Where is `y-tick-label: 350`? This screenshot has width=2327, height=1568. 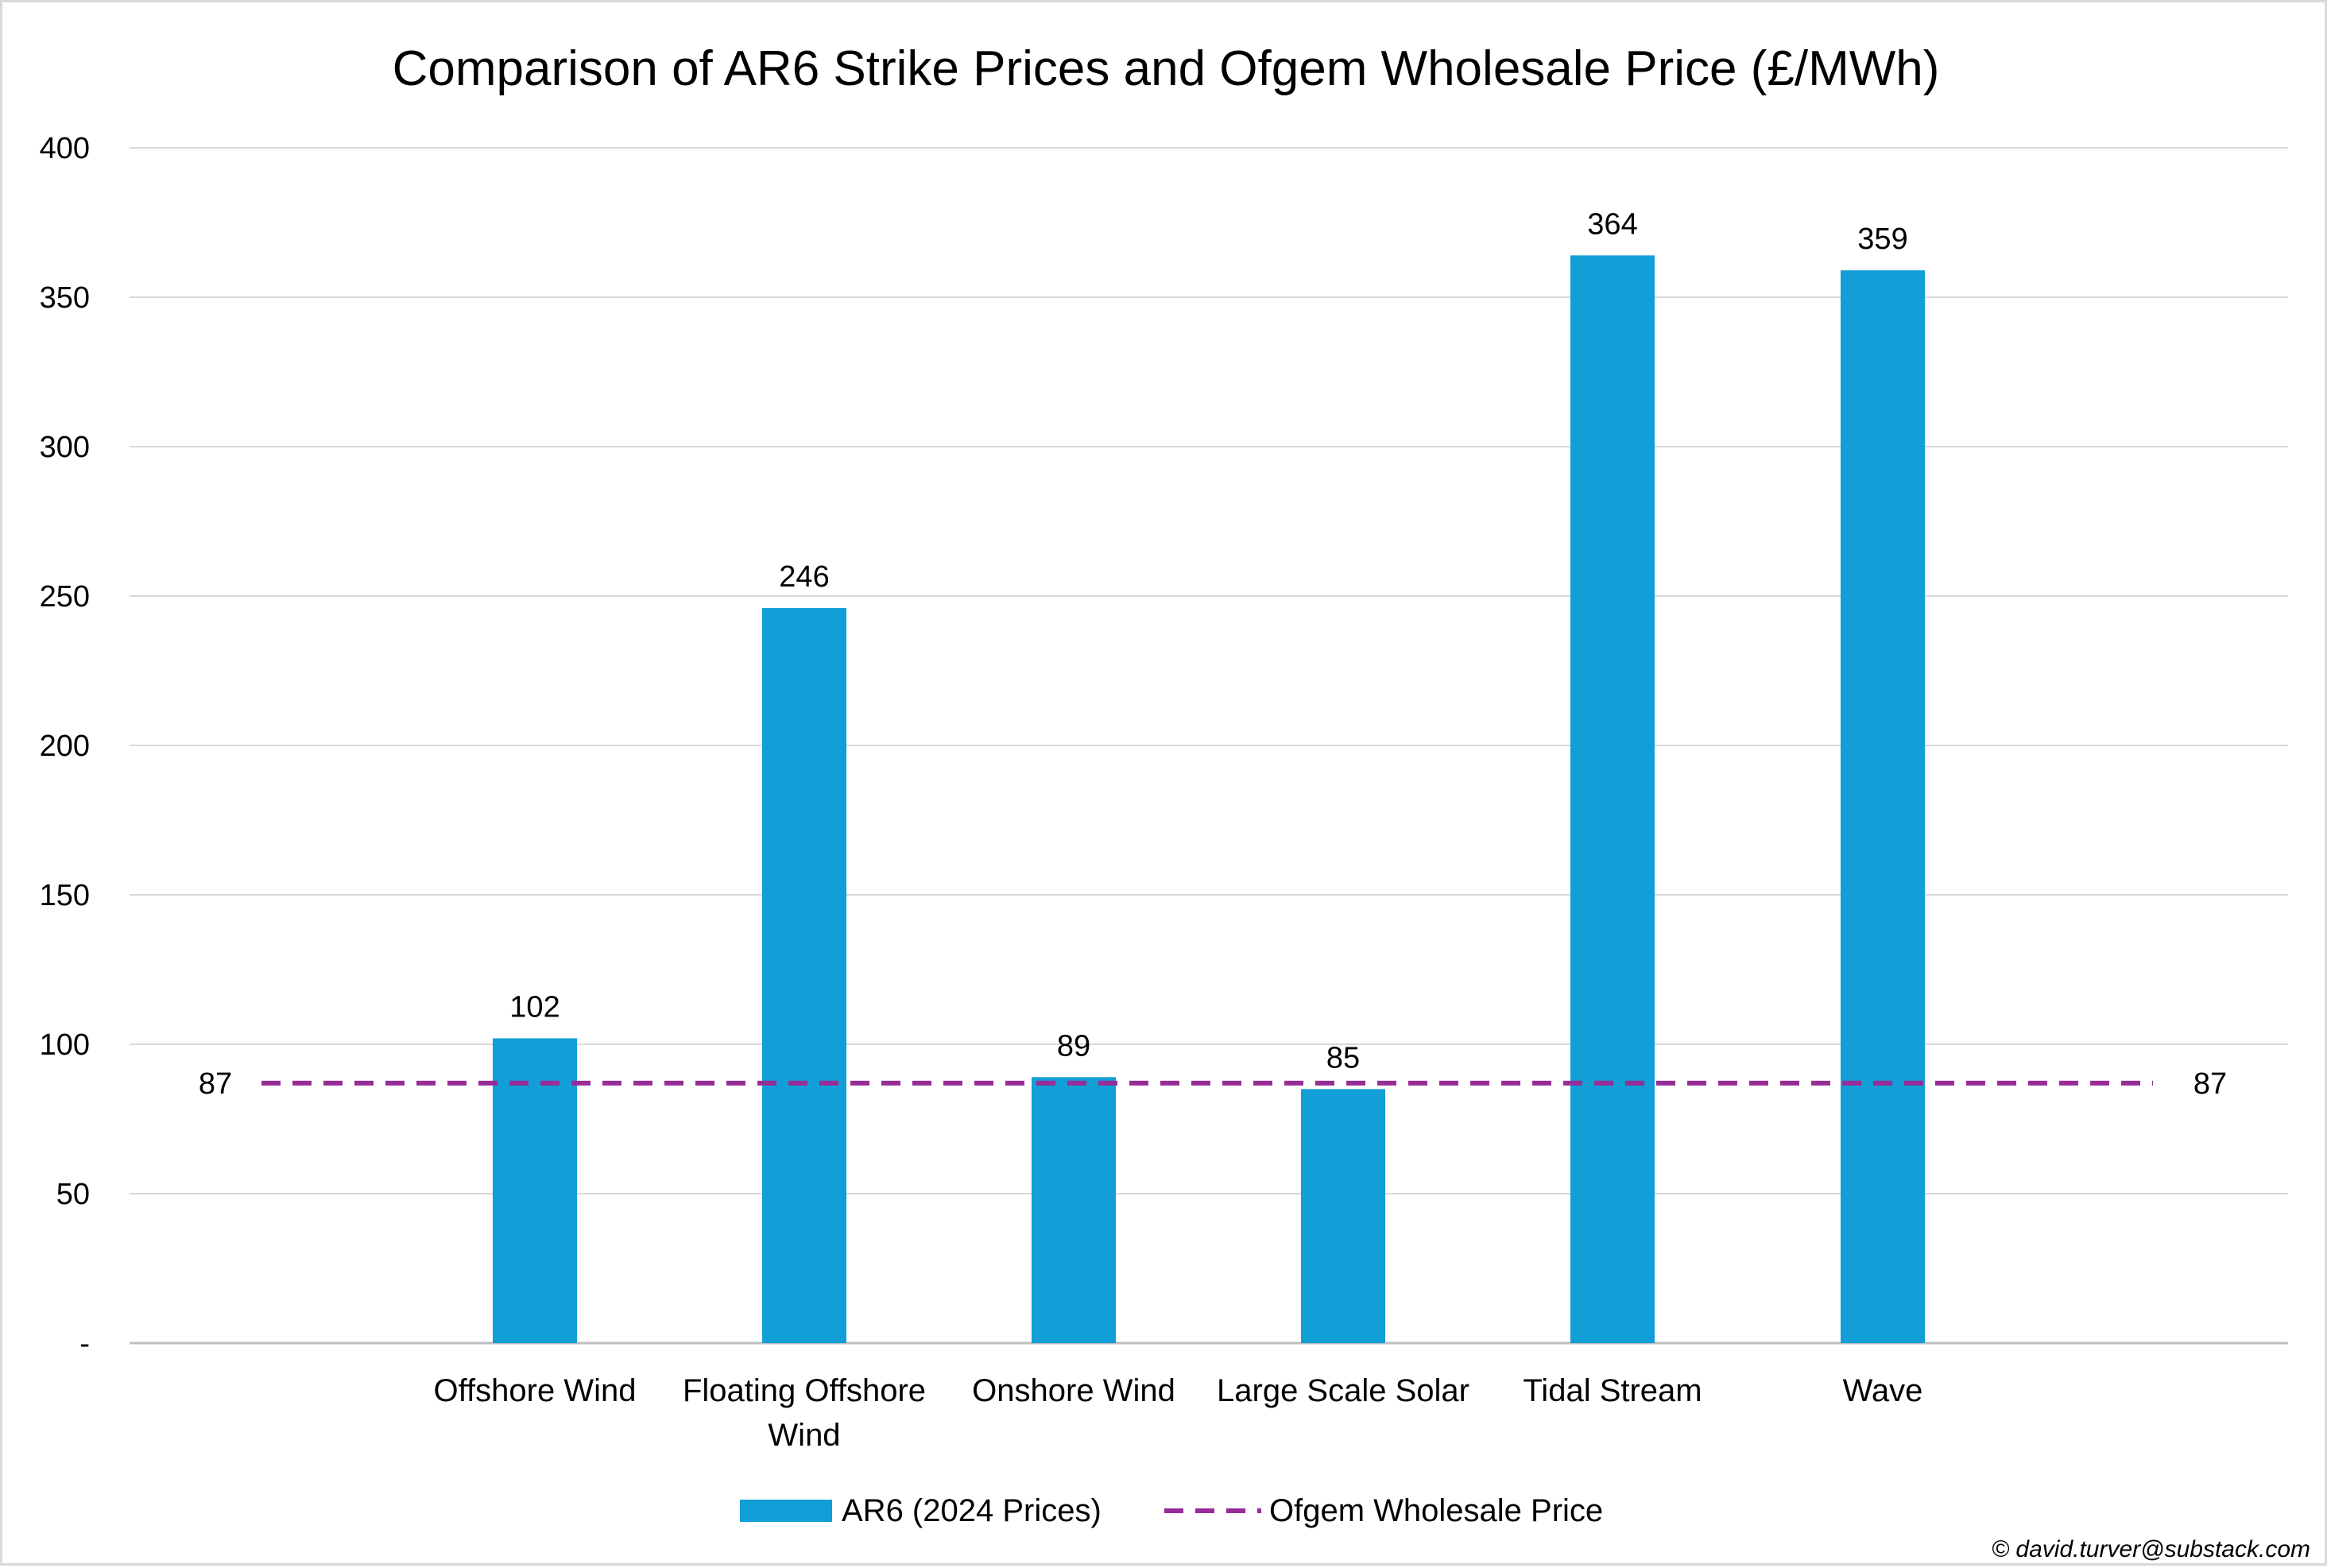 y-tick-label: 350 is located at coordinates (65, 298).